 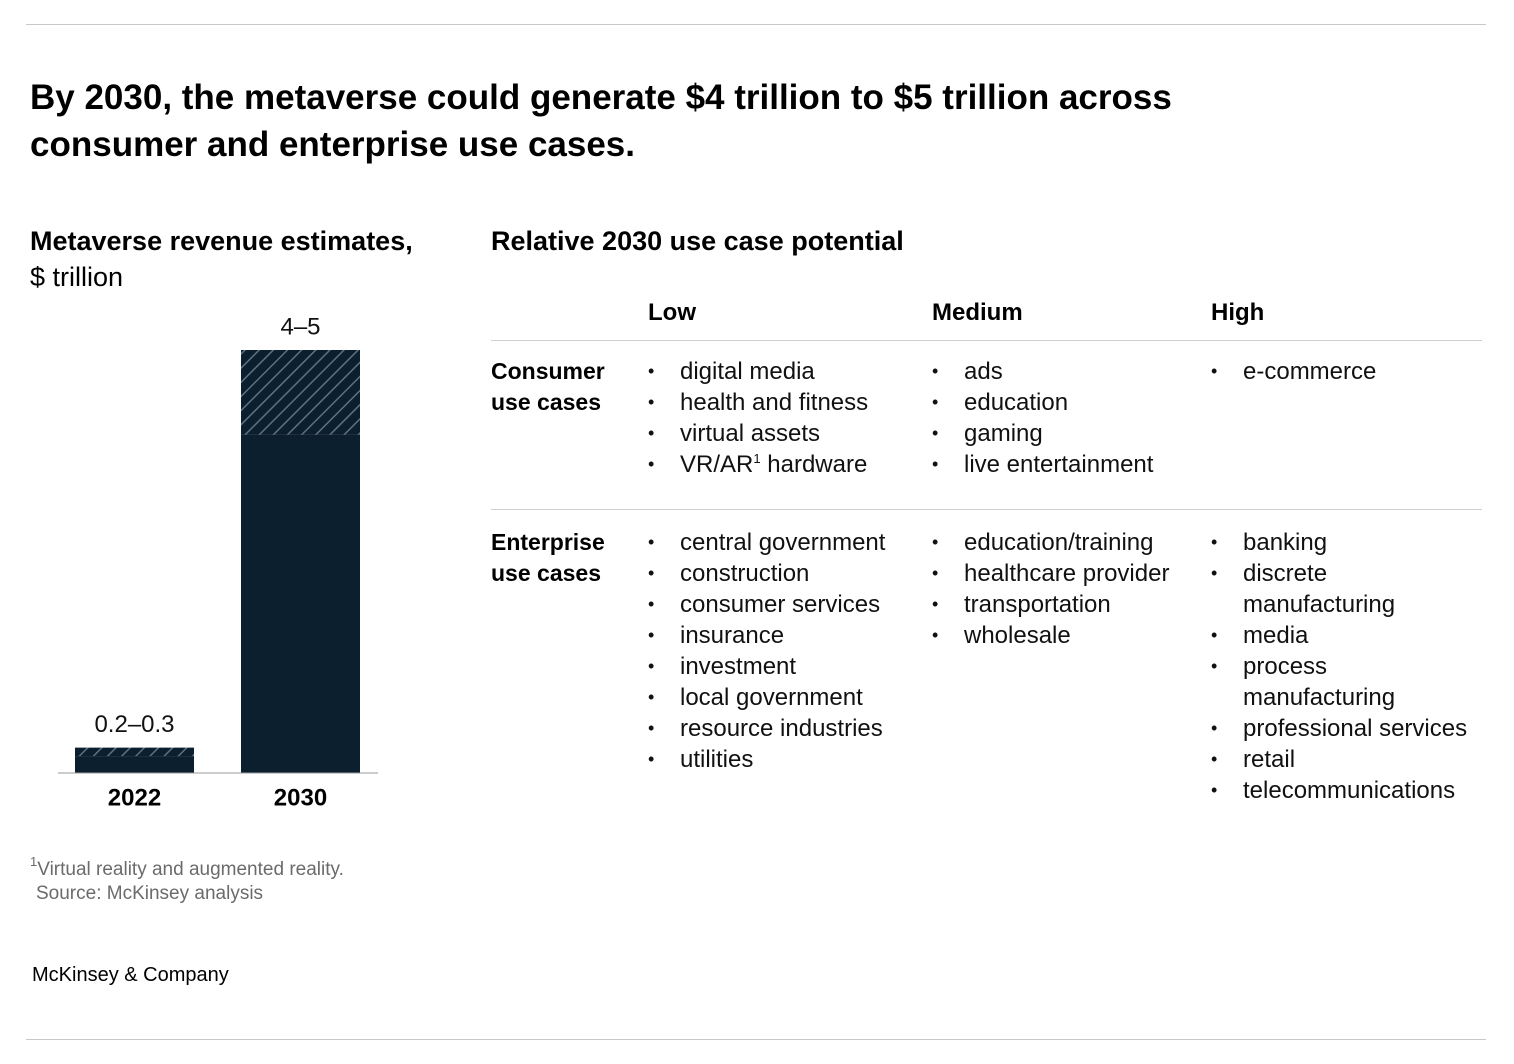 I want to click on use-case: education/training, so click(x=1067, y=542).